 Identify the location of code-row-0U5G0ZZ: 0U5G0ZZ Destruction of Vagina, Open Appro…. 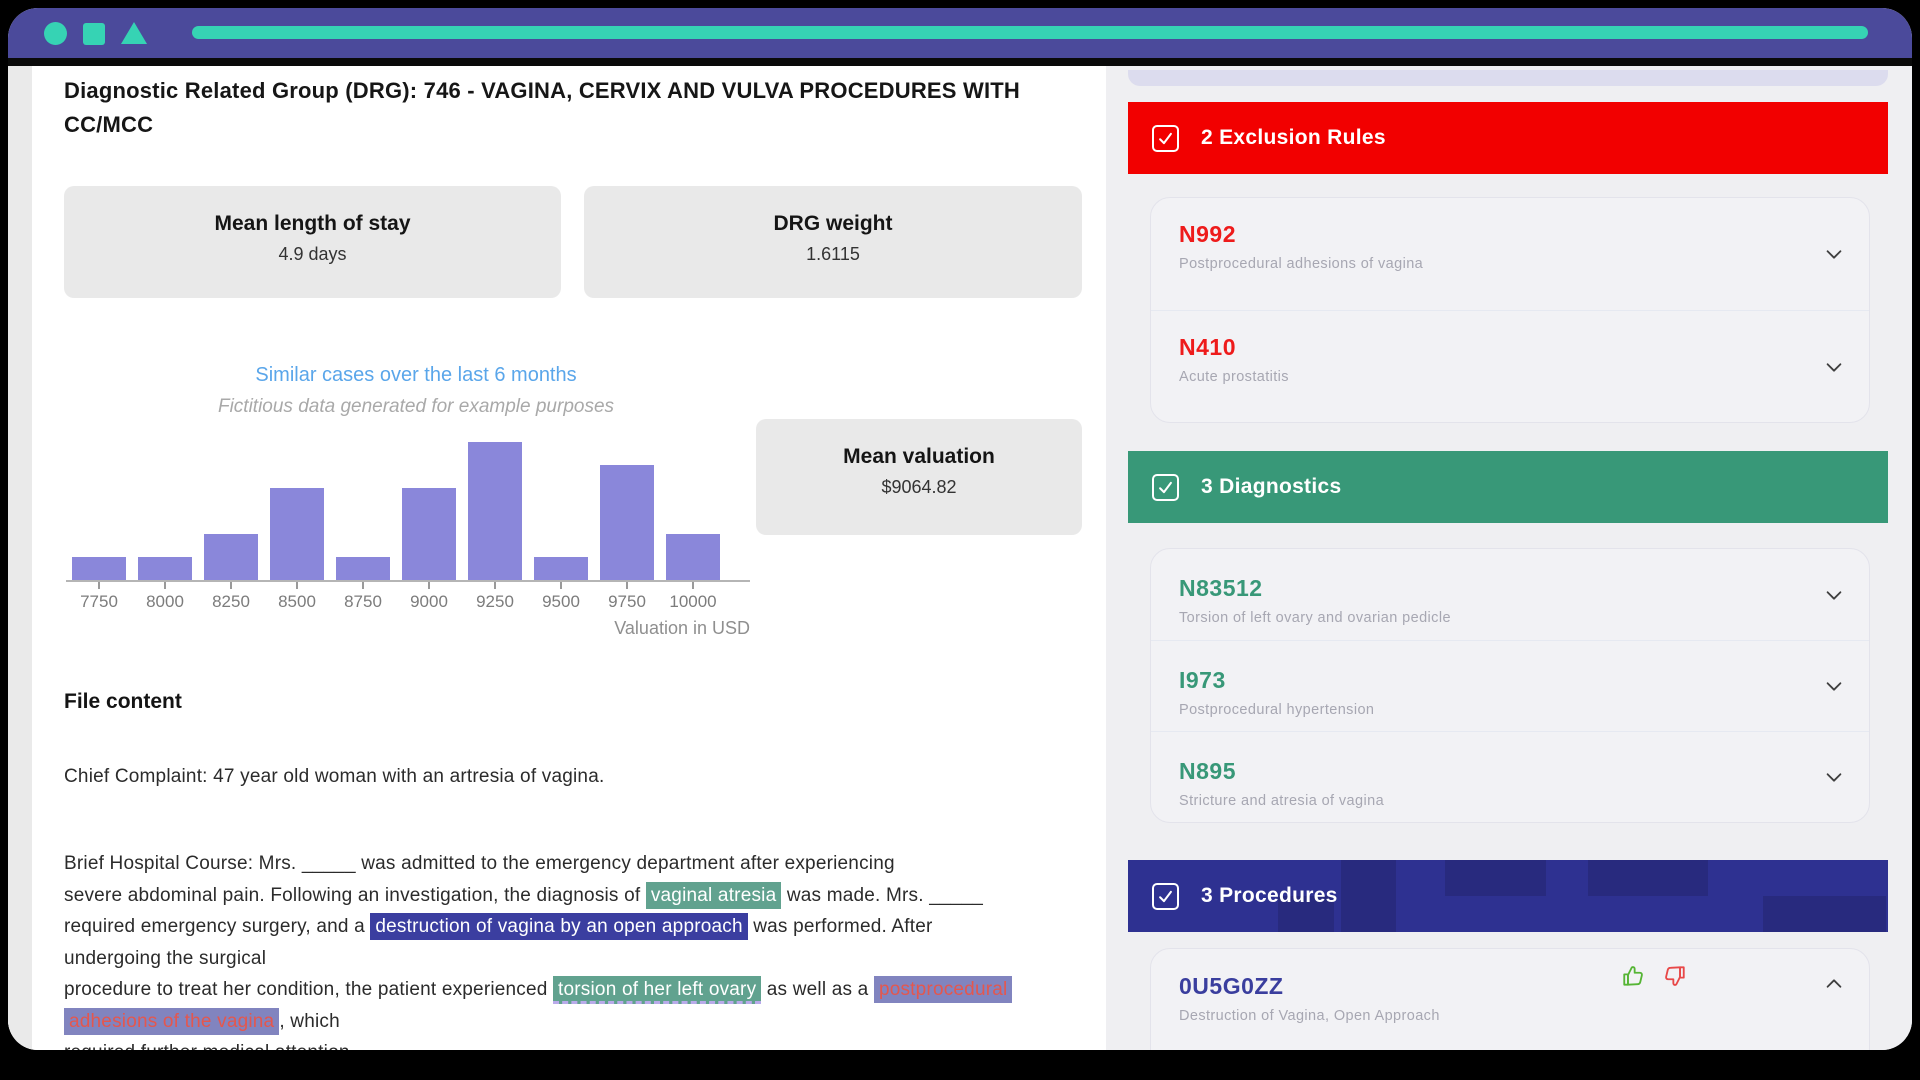
(1510, 999).